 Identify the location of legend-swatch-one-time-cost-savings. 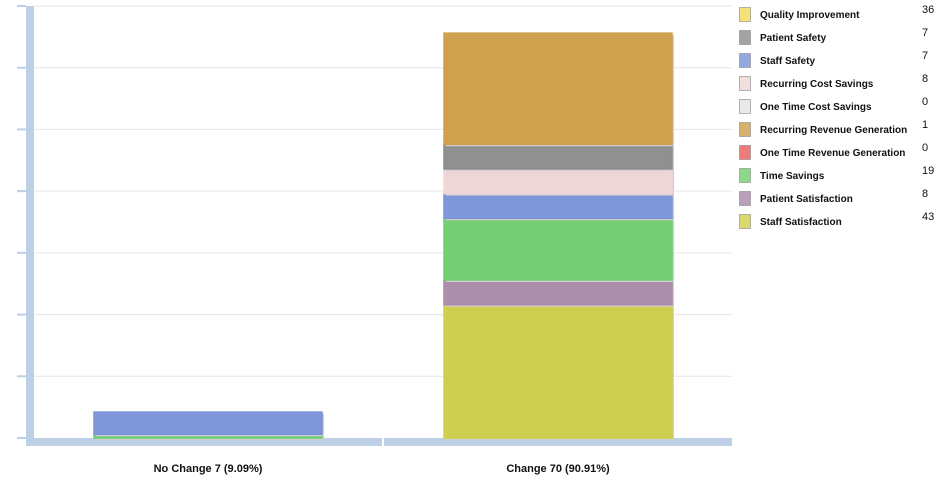
(745, 106).